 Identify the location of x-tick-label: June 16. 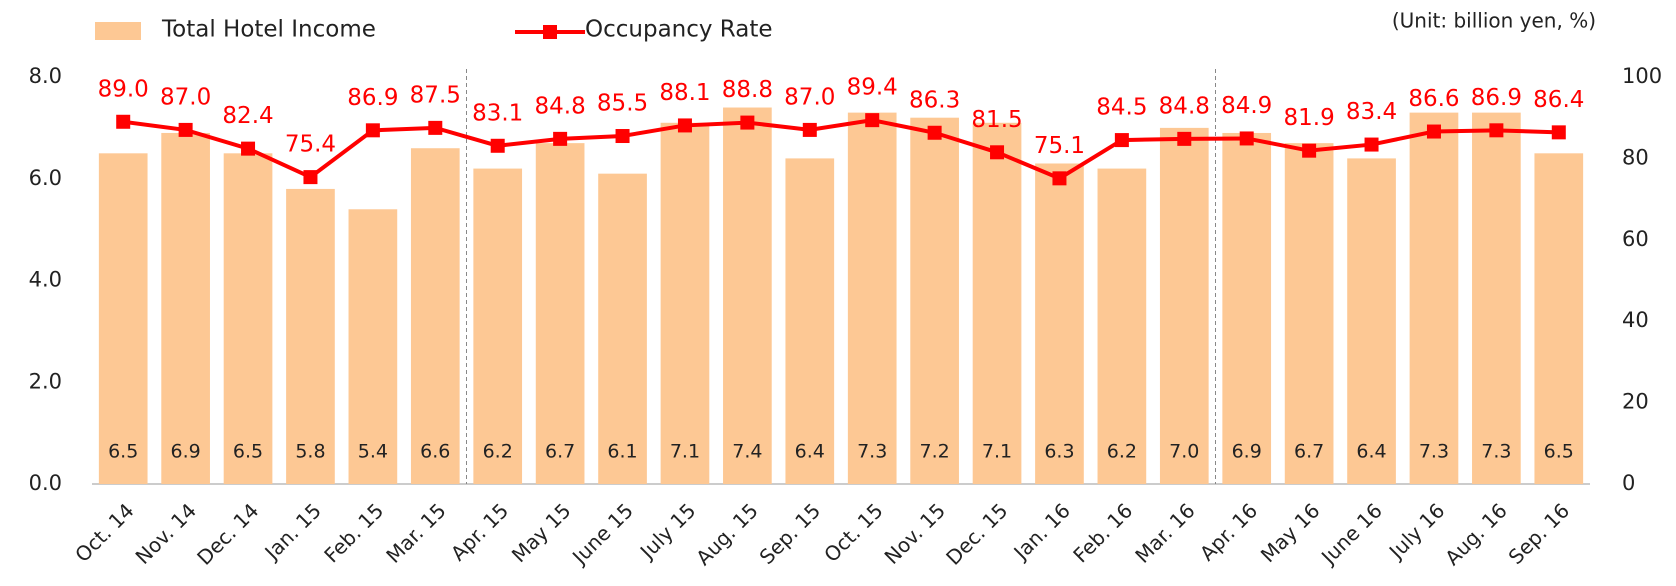
(1351, 534).